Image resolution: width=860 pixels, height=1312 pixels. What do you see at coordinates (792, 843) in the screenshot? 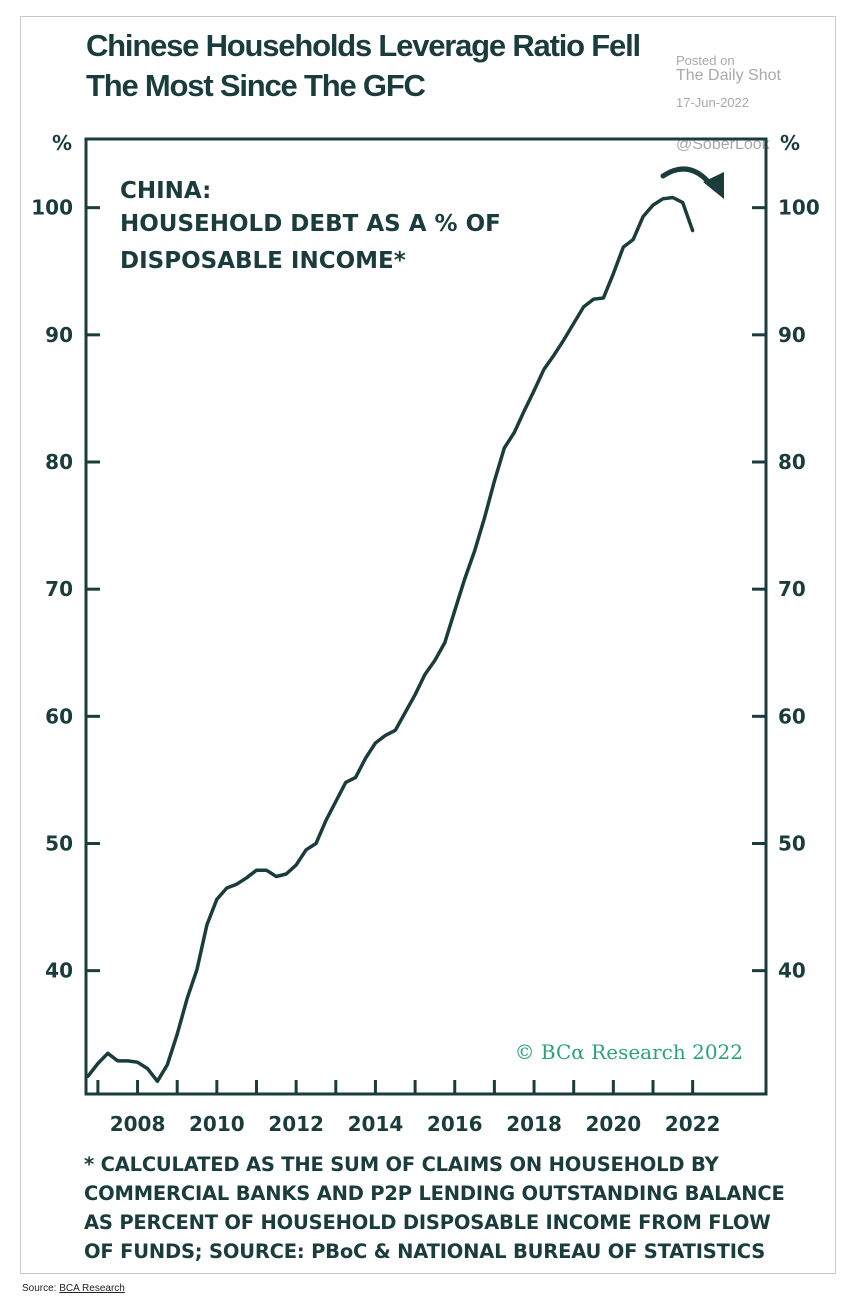
I see `y-tick-label-right-50: 50` at bounding box center [792, 843].